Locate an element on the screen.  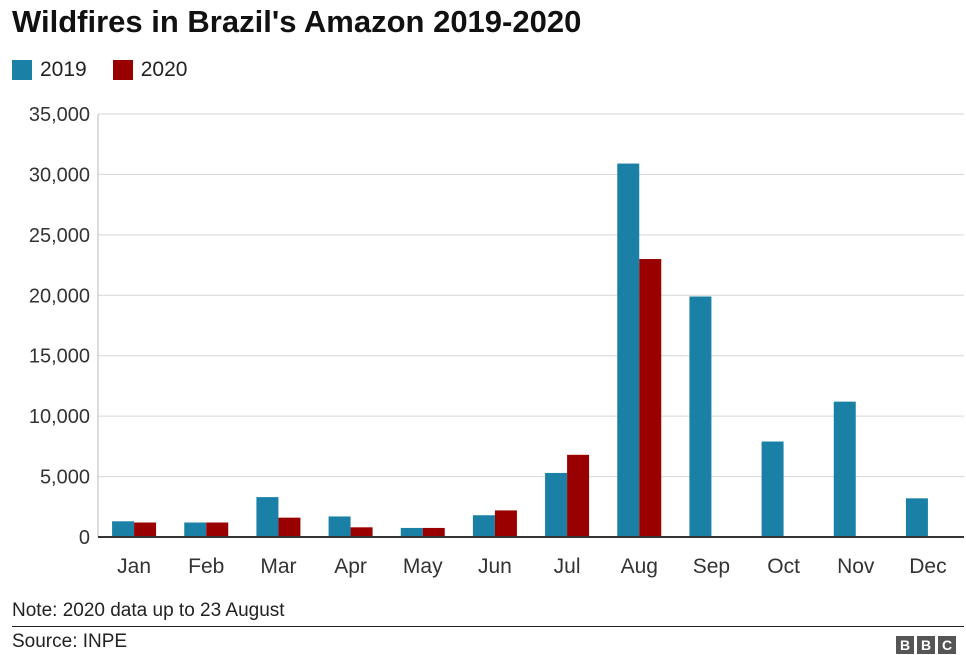
x-tick-label: Jan is located at coordinates (134, 566).